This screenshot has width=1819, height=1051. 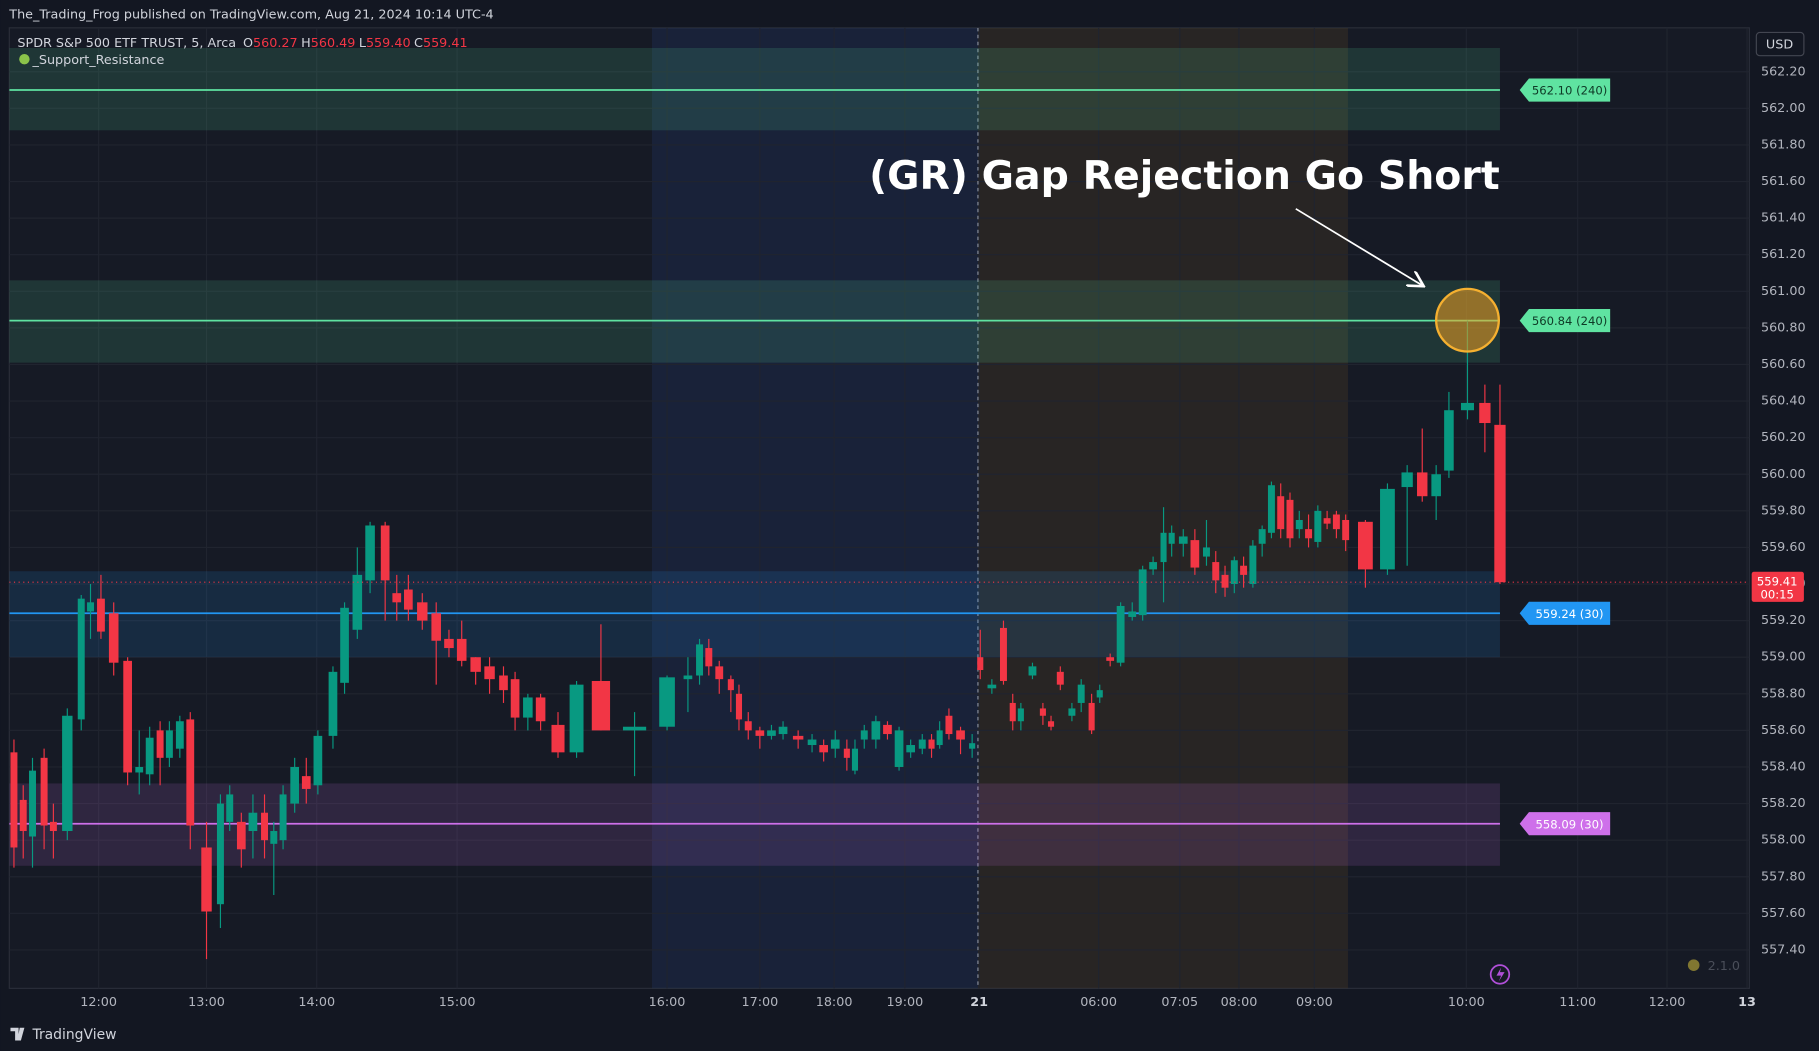 I want to click on y-tick-label: 560.00, so click(x=1783, y=474).